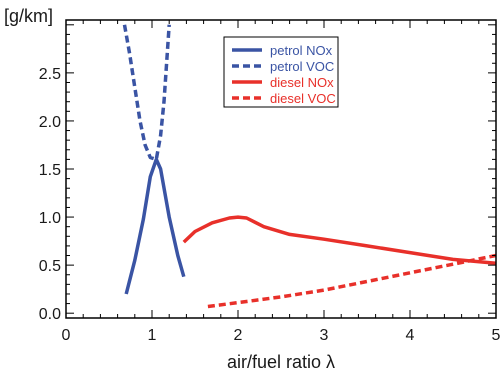  I want to click on x-tick-label: 2, so click(238, 335).